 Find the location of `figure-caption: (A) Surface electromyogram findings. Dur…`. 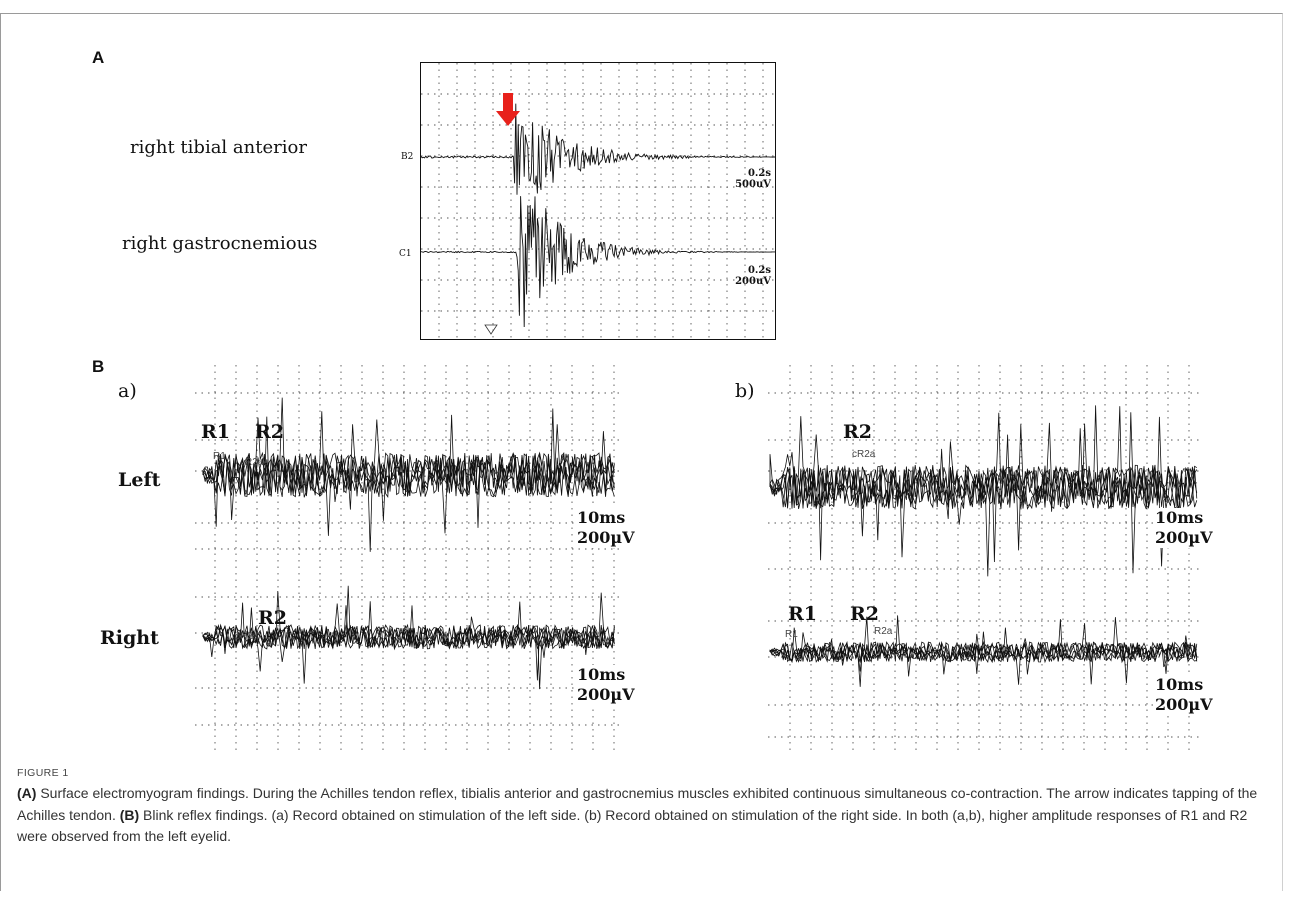

figure-caption: (A) Surface electromyogram findings. Dur… is located at coordinates (642, 815).